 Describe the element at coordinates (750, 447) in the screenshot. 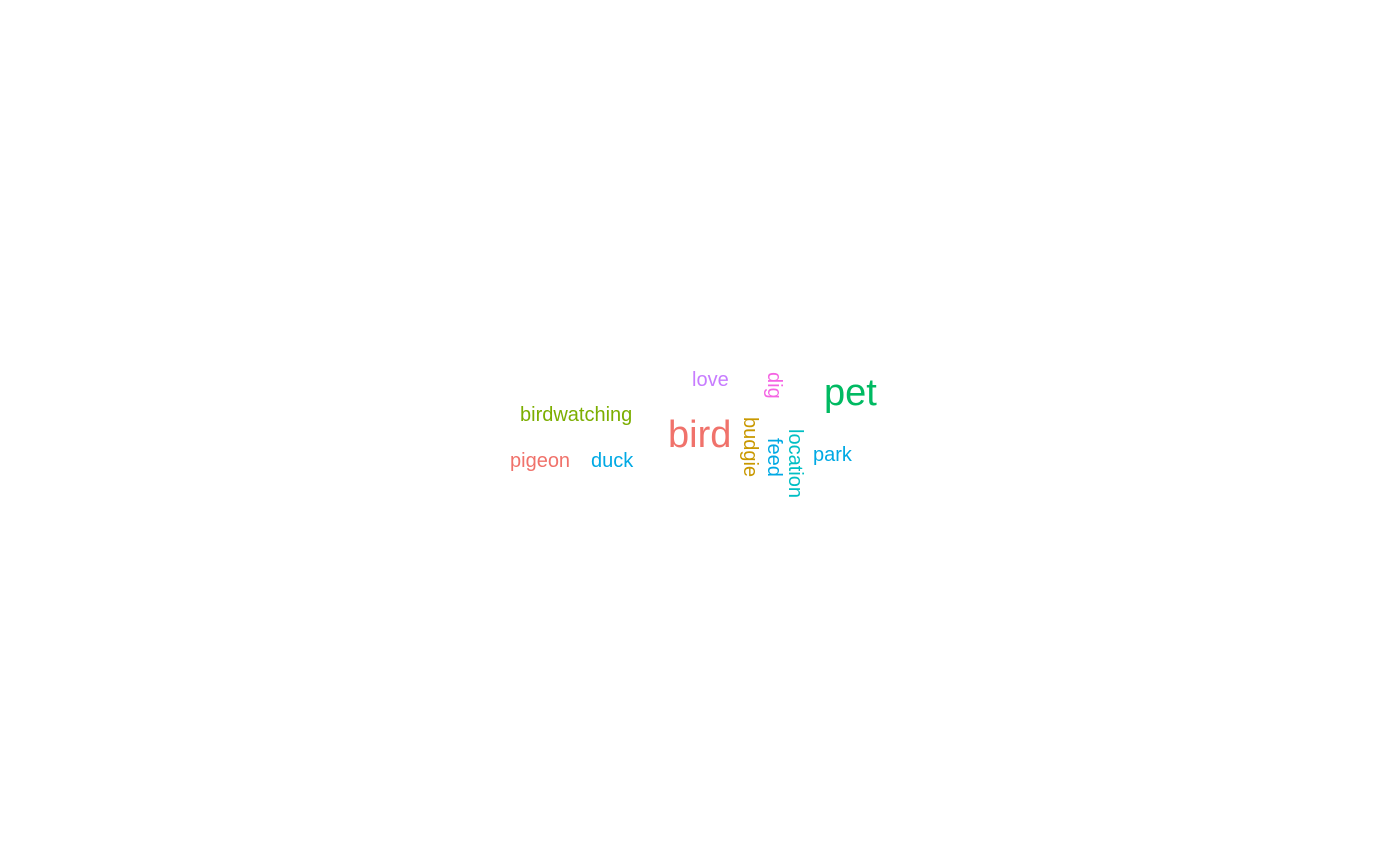

I see `word-budgie: budgie` at that location.